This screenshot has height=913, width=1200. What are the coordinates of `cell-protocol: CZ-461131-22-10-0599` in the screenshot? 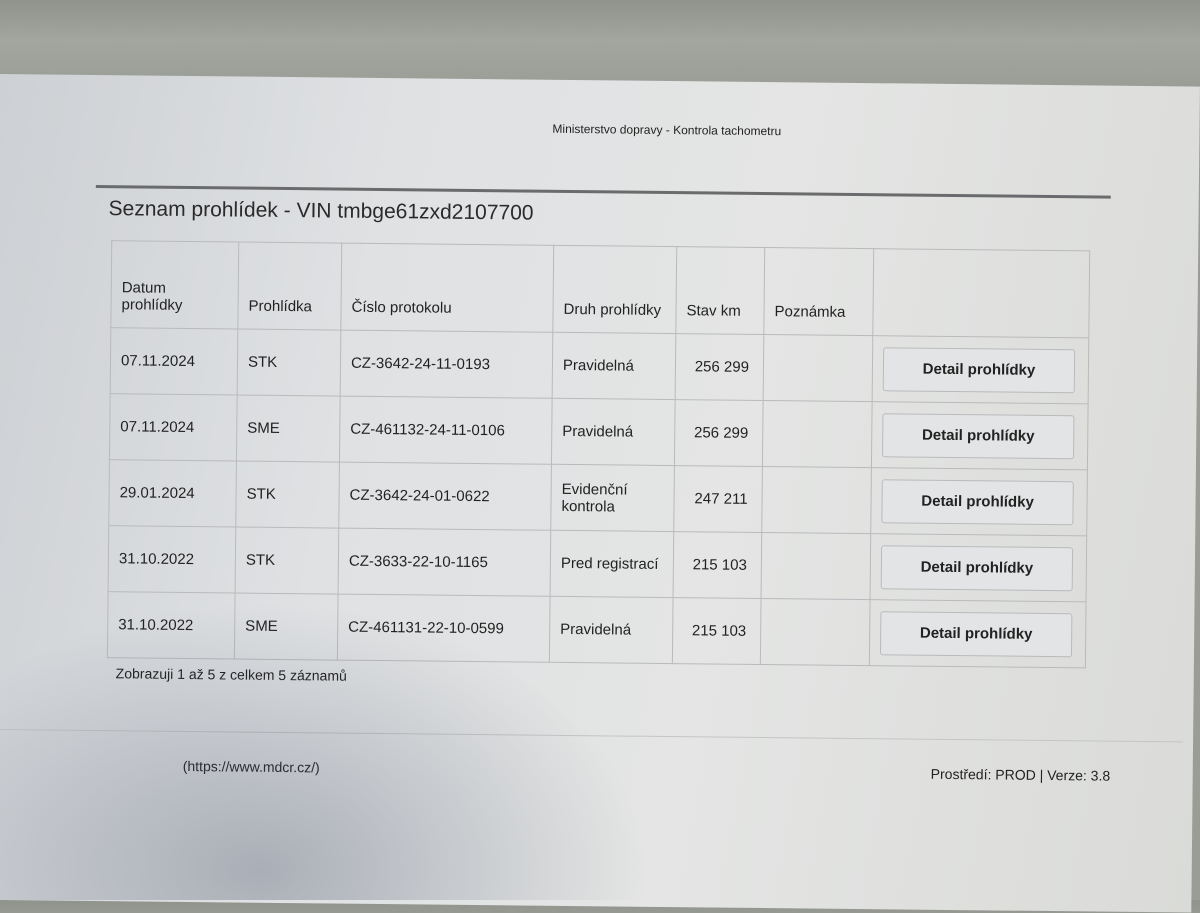 It's located at (444, 628).